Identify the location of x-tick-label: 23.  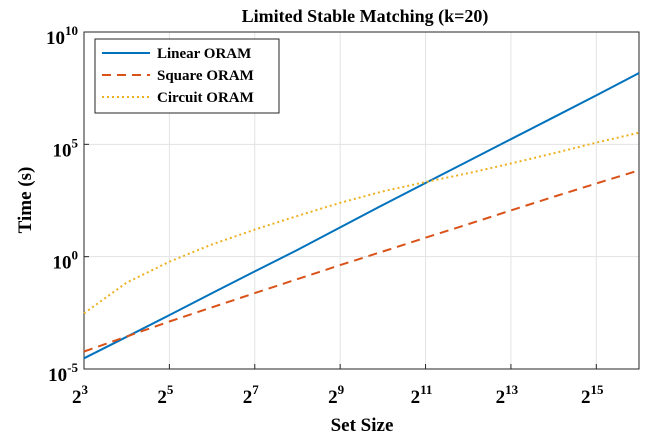
(80, 395).